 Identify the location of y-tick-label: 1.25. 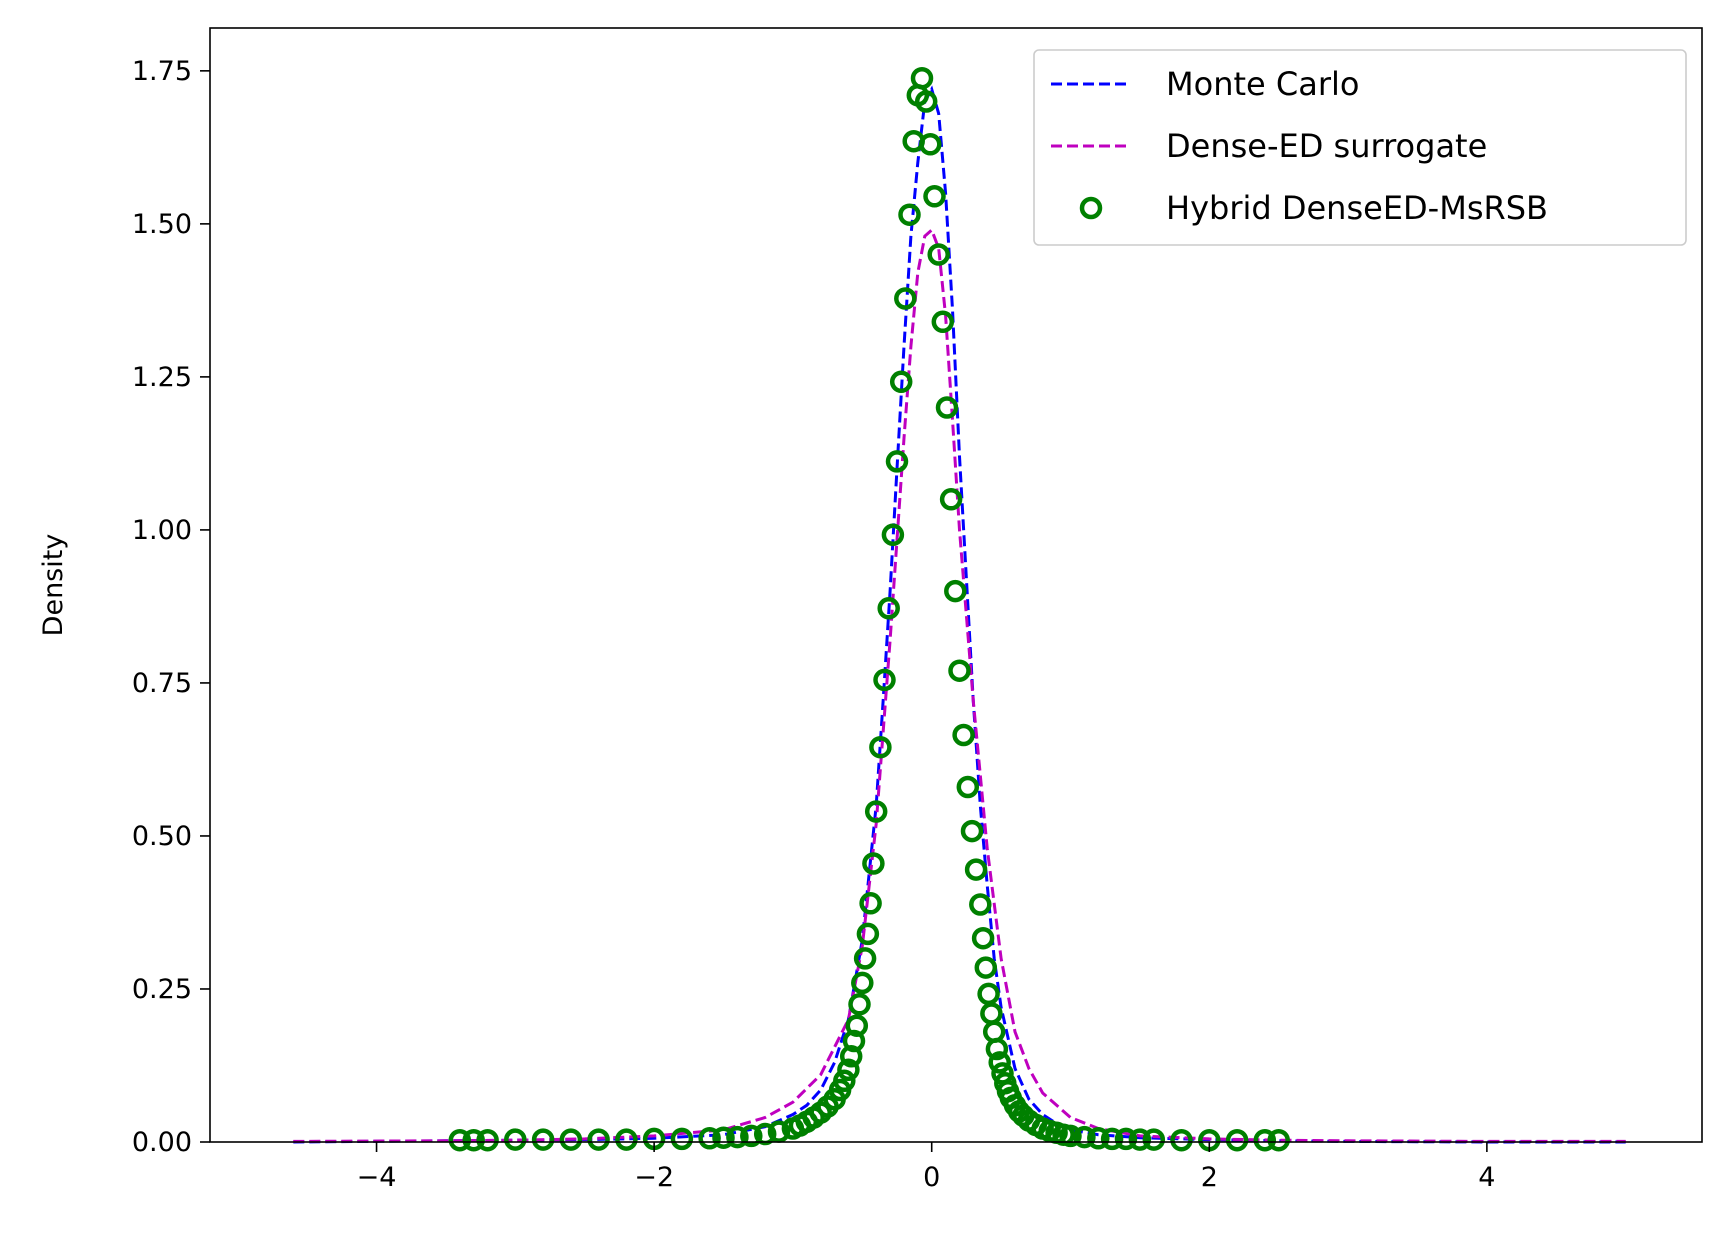
(162, 377).